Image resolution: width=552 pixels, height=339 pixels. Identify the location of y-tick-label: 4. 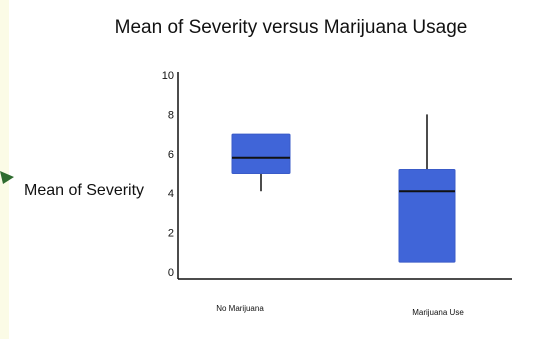
(171, 194).